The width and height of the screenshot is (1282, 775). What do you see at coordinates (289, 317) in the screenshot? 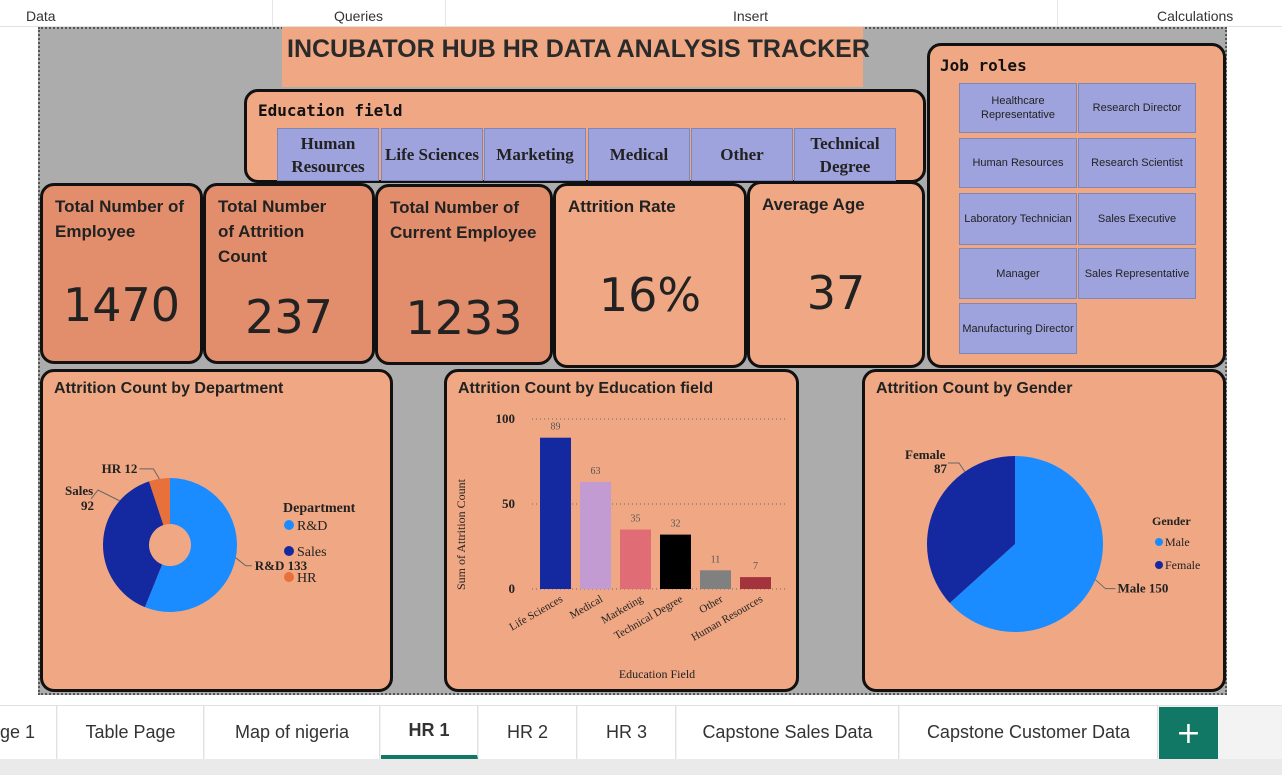
I see `kpi-value: 237` at bounding box center [289, 317].